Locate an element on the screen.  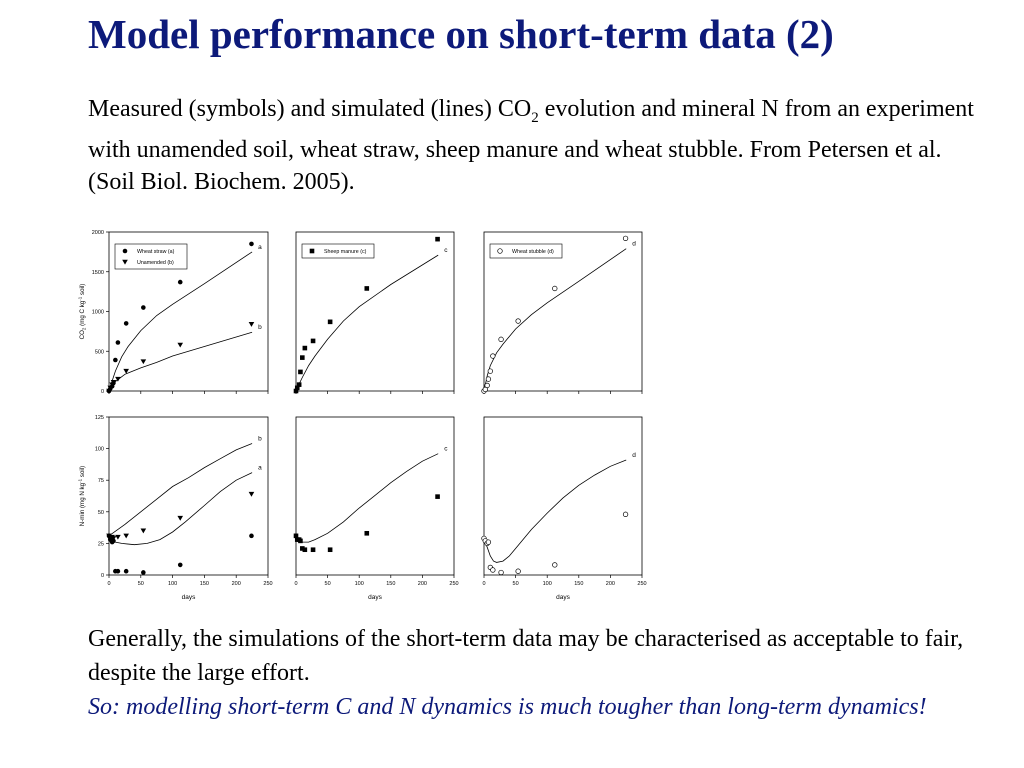
y-axis-label: N-min (mg N kg-1 soil) is located at coordinates (82, 496).